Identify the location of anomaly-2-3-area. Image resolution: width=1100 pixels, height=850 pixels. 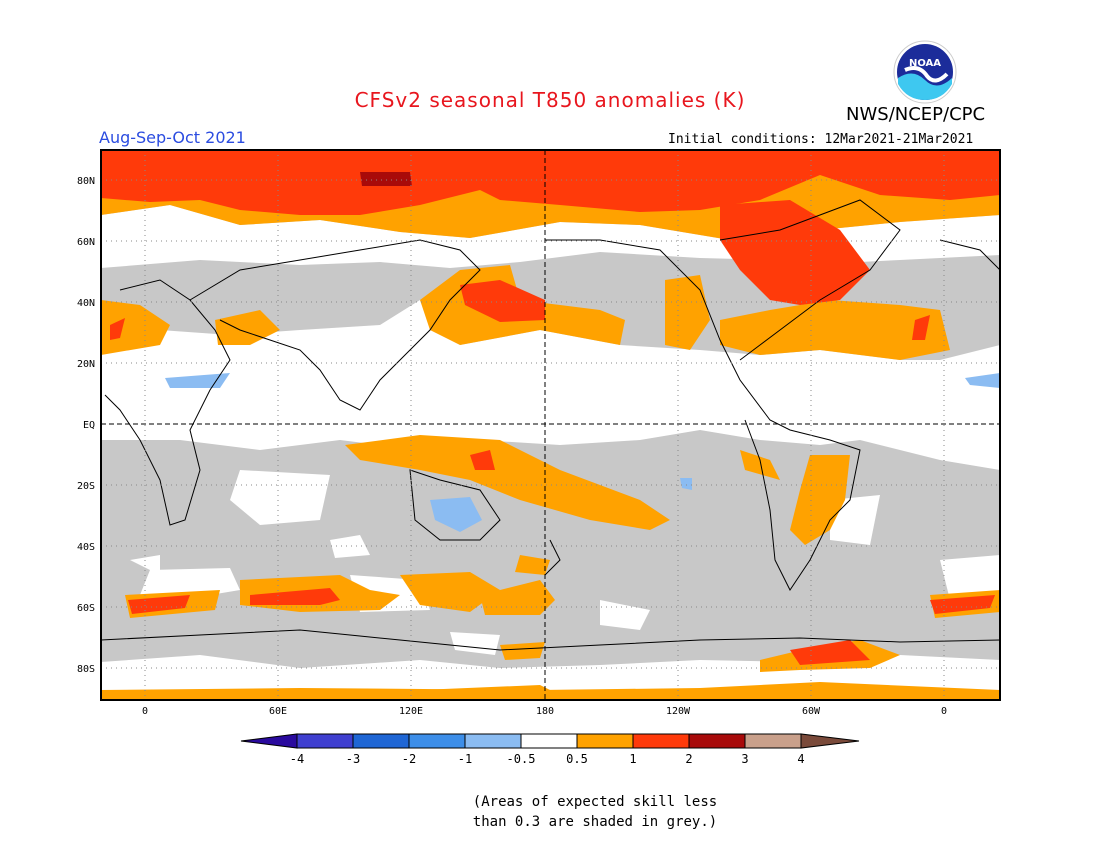
(386, 179).